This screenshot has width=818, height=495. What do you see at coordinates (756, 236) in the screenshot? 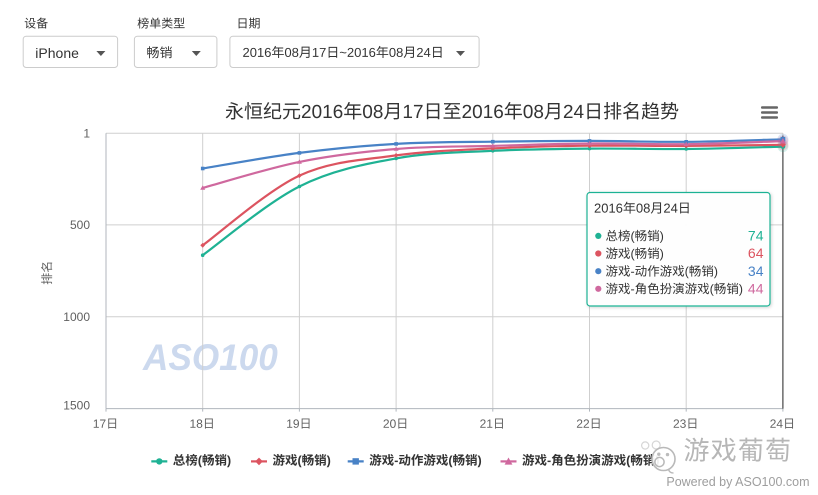
I see `svg-text: 74` at bounding box center [756, 236].